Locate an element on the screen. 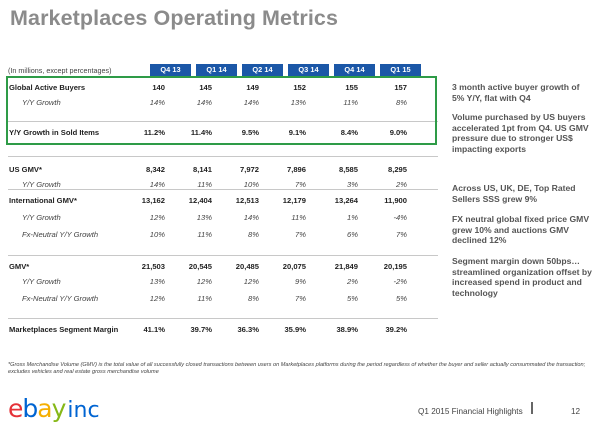 This screenshot has height=427, width=594. table-cell: 157 is located at coordinates (400, 87).